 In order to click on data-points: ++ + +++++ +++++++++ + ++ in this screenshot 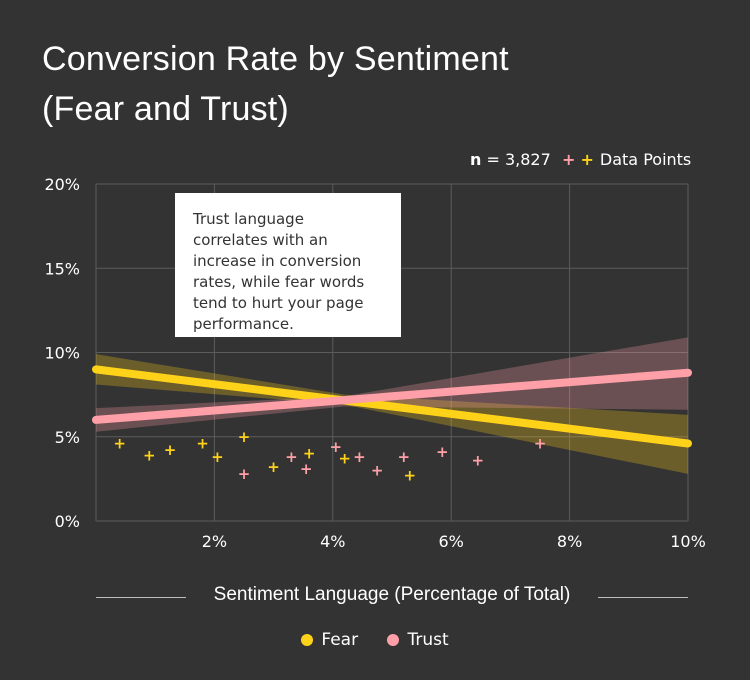, I will do `click(329, 456)`.